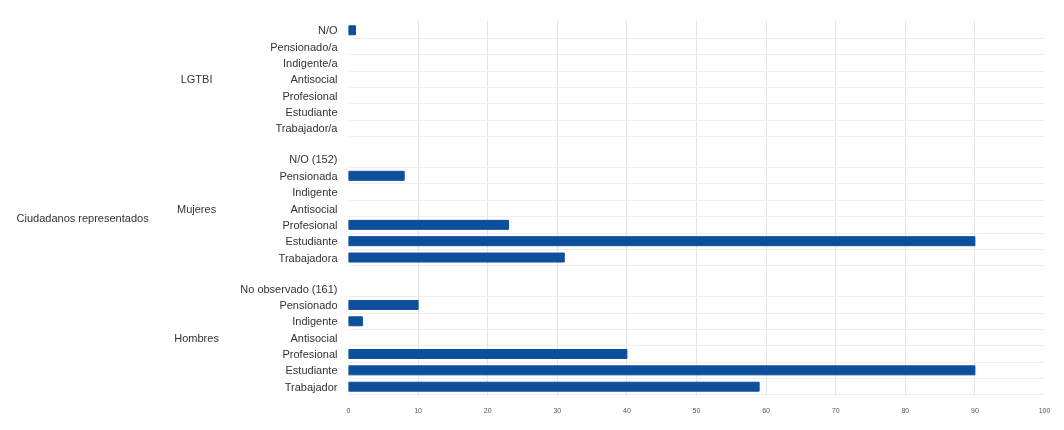 The image size is (1064, 430). I want to click on y-tick-label: Trabajadora, so click(308, 257).